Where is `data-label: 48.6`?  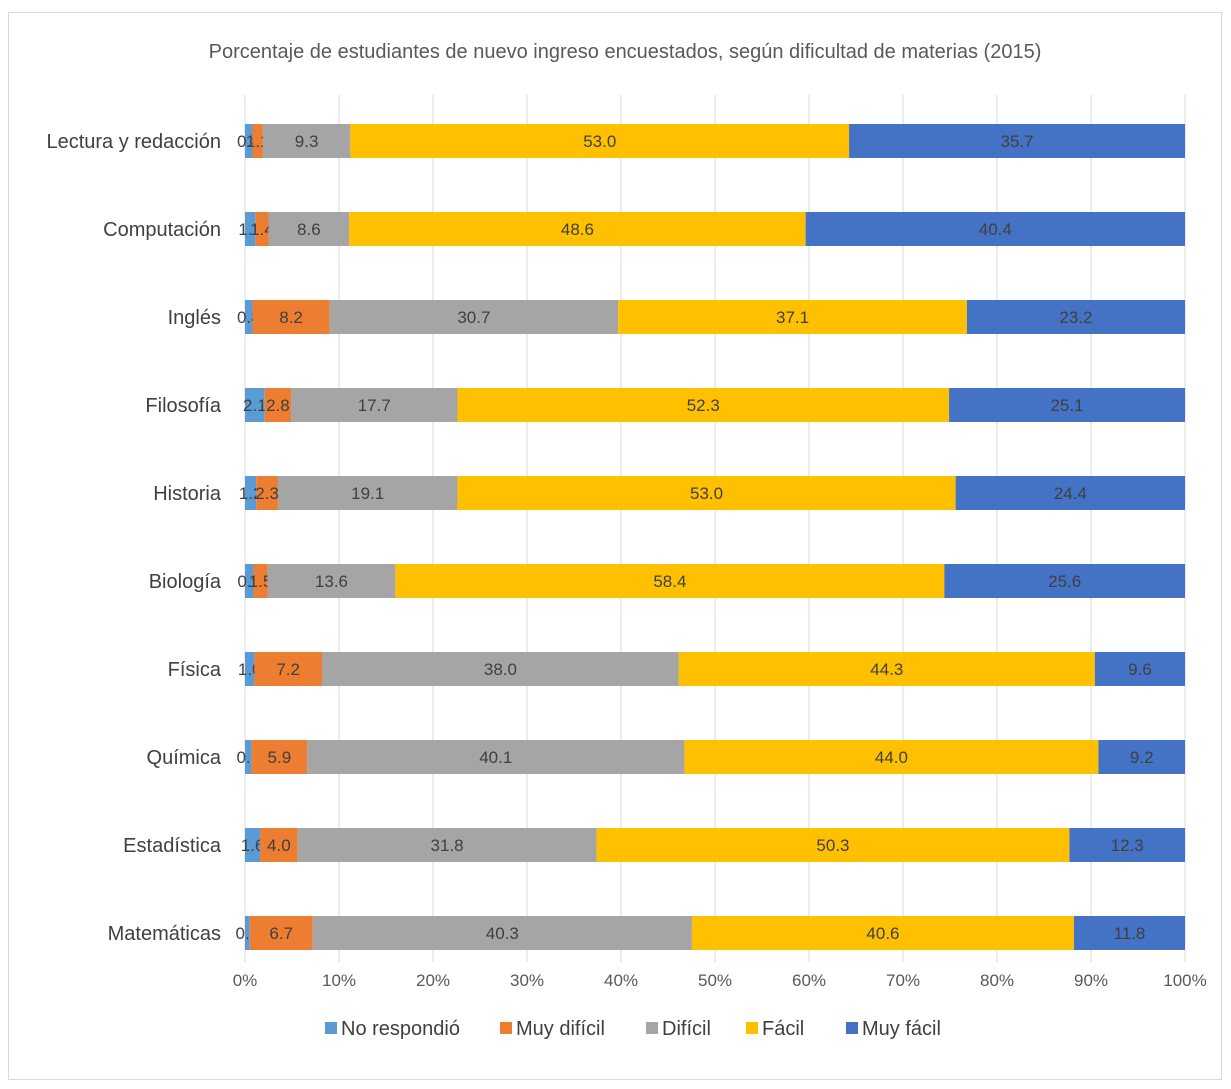 data-label: 48.6 is located at coordinates (577, 229).